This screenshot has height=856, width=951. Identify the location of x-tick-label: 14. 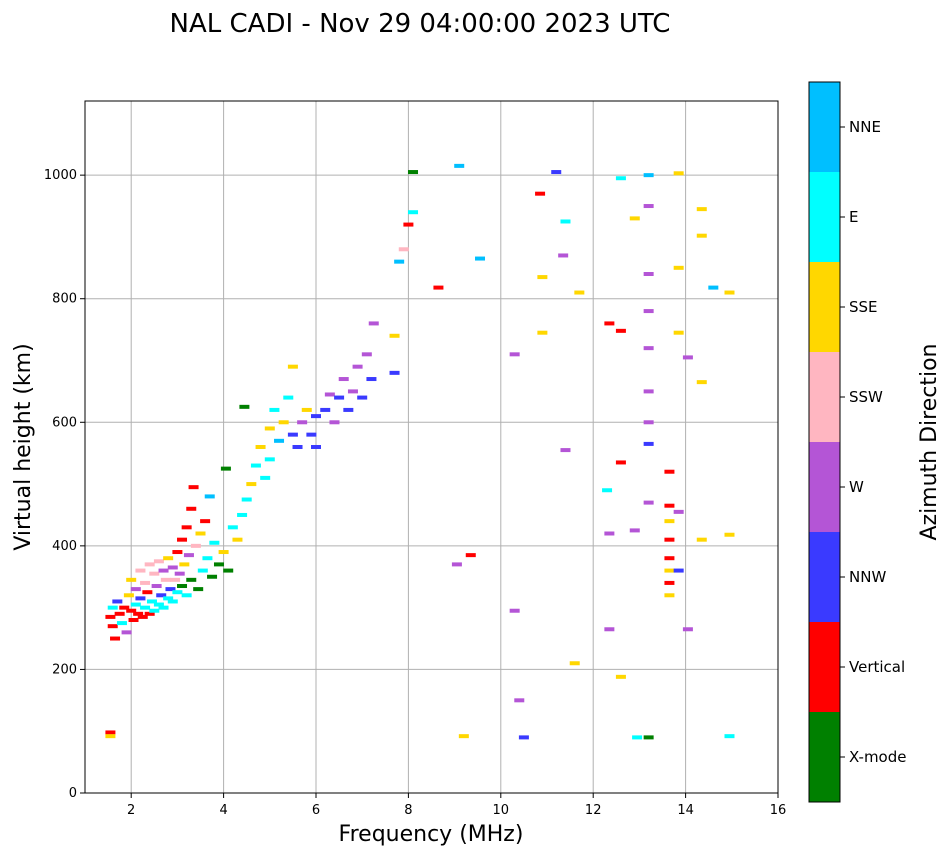
(685, 810).